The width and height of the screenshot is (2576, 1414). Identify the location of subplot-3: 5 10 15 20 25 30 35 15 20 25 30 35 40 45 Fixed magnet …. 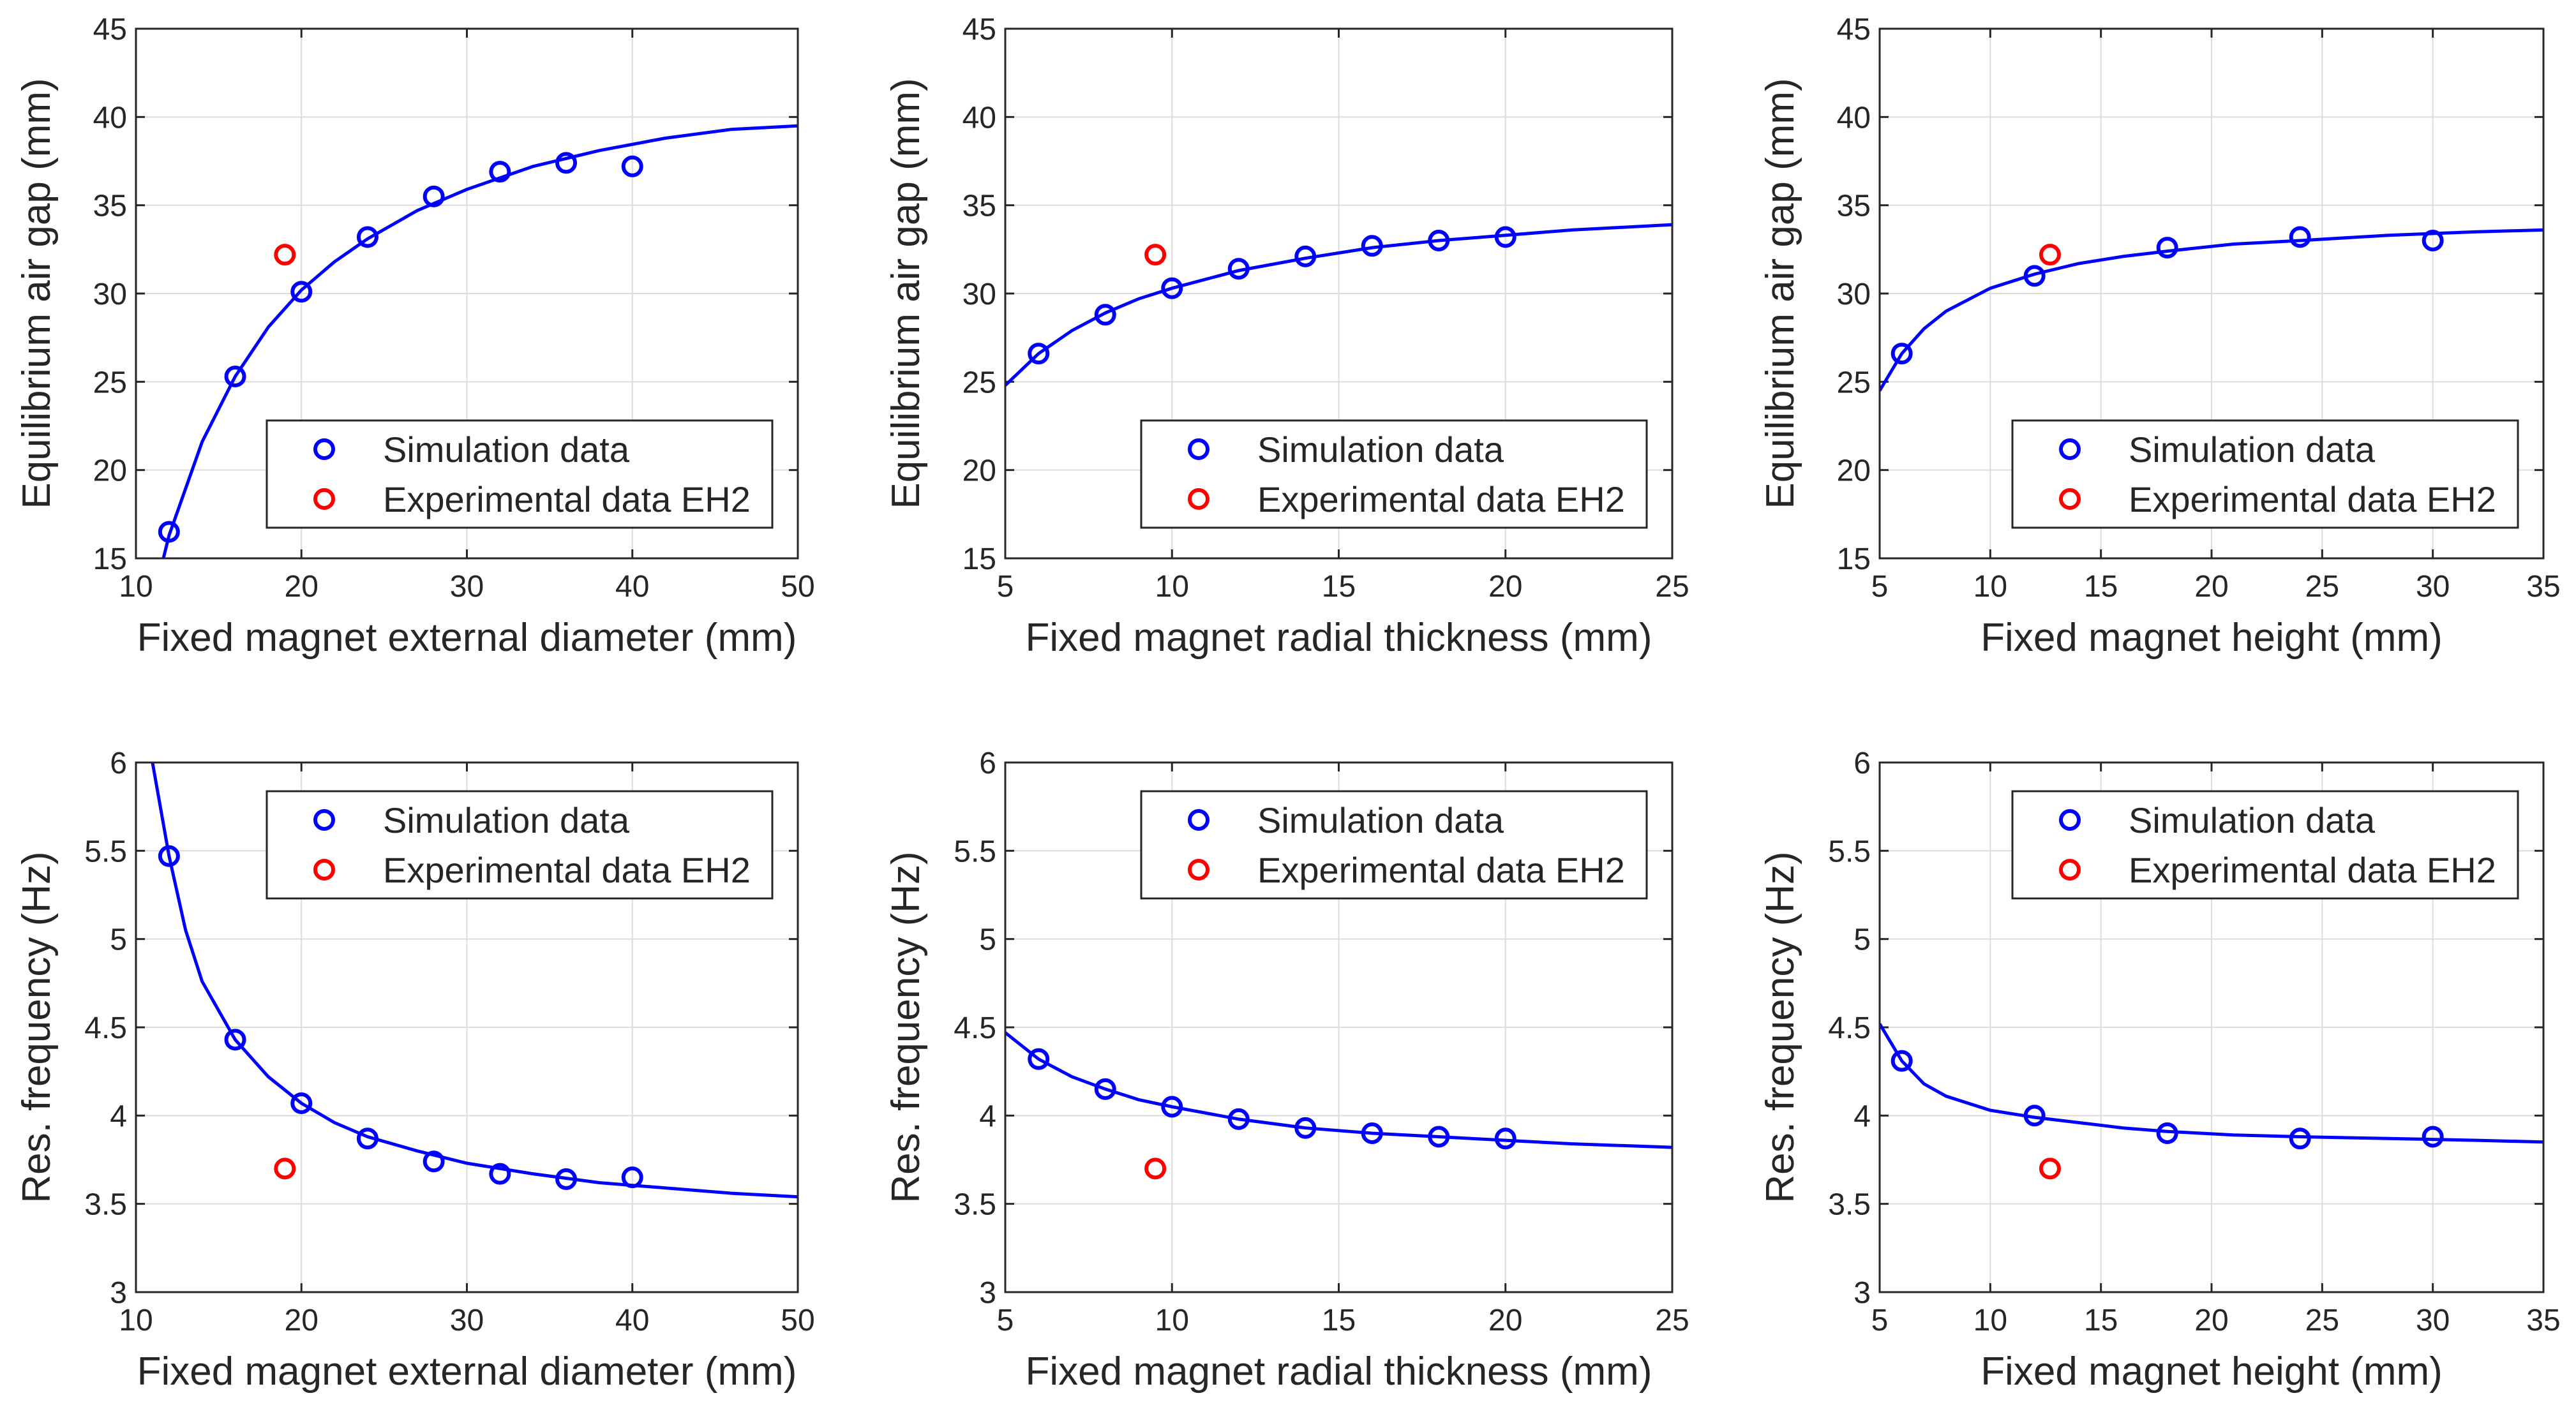
(2159, 336).